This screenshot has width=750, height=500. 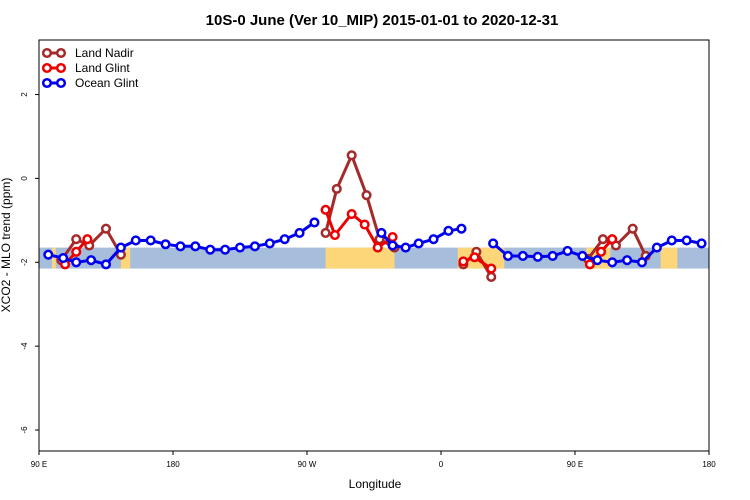 I want to click on series-land-glint, so click(x=339, y=239).